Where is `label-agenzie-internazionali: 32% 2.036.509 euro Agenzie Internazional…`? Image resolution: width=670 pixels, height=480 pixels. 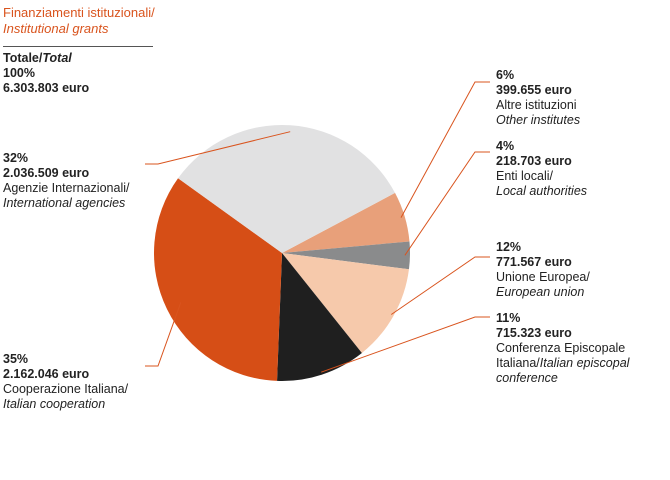
label-agenzie-internazionali: 32% 2.036.509 euro Agenzie Internazional… is located at coordinates (66, 181).